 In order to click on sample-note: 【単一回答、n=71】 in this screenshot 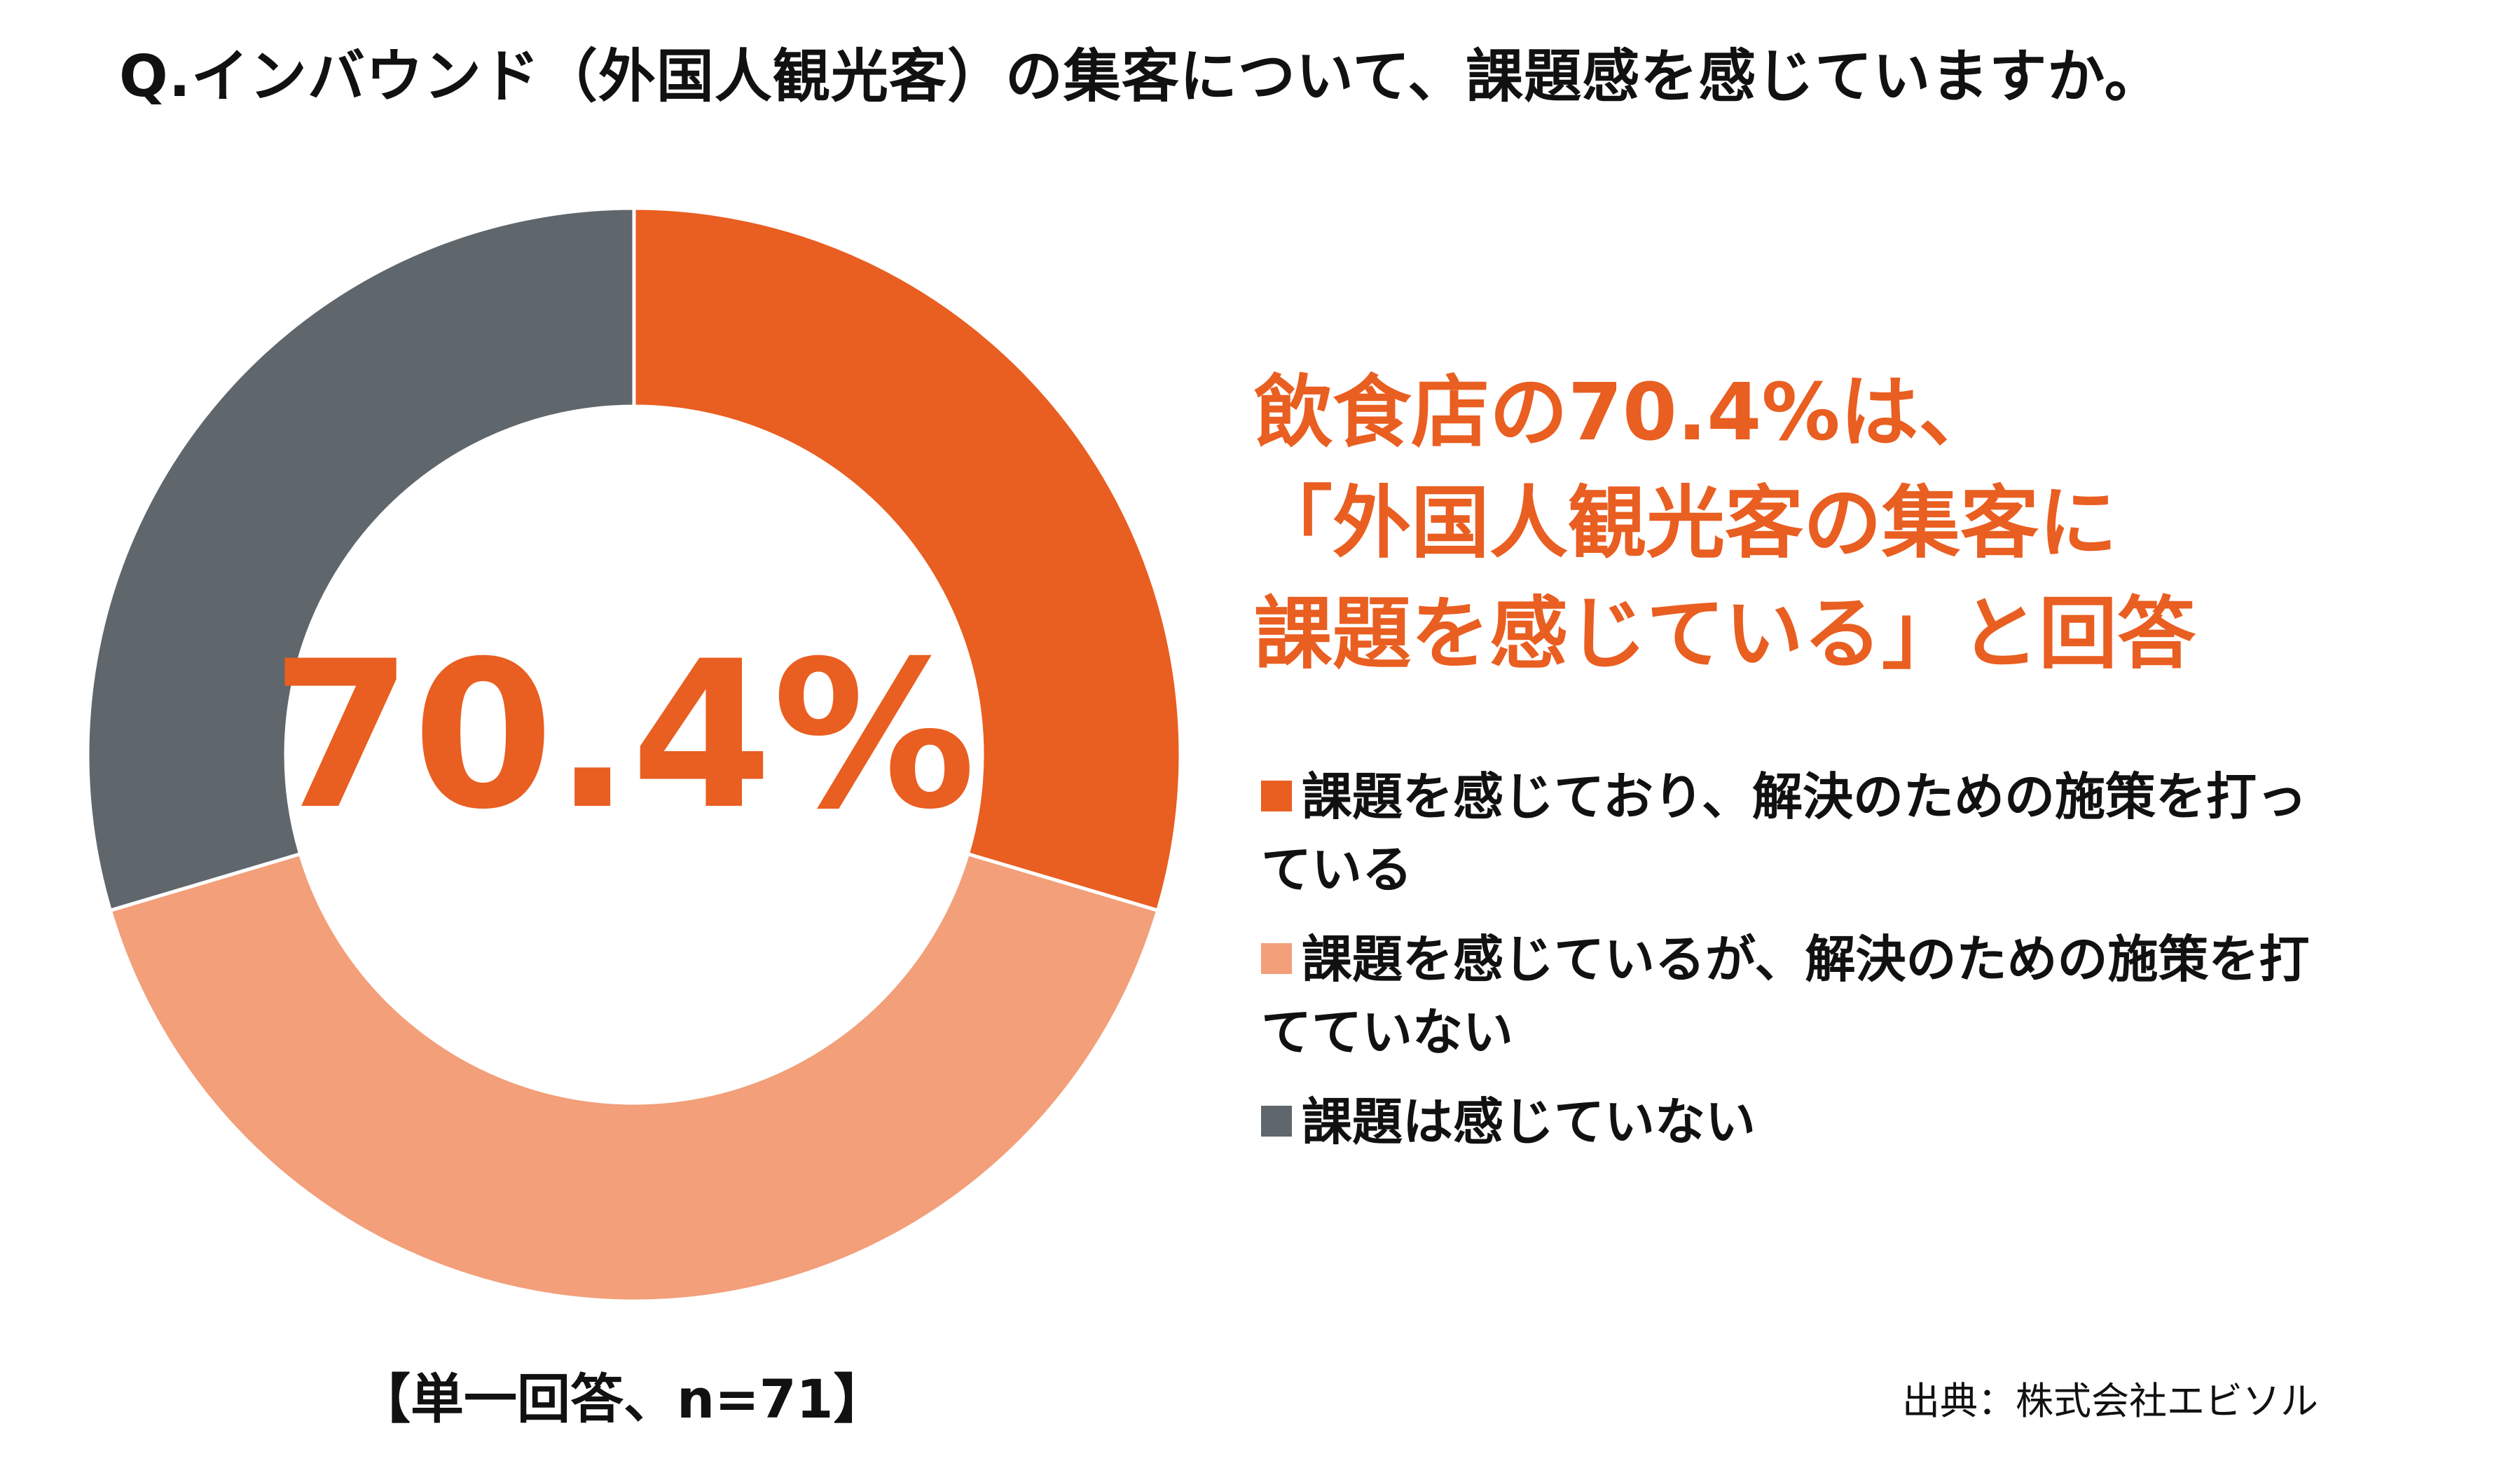, I will do `click(622, 1399)`.